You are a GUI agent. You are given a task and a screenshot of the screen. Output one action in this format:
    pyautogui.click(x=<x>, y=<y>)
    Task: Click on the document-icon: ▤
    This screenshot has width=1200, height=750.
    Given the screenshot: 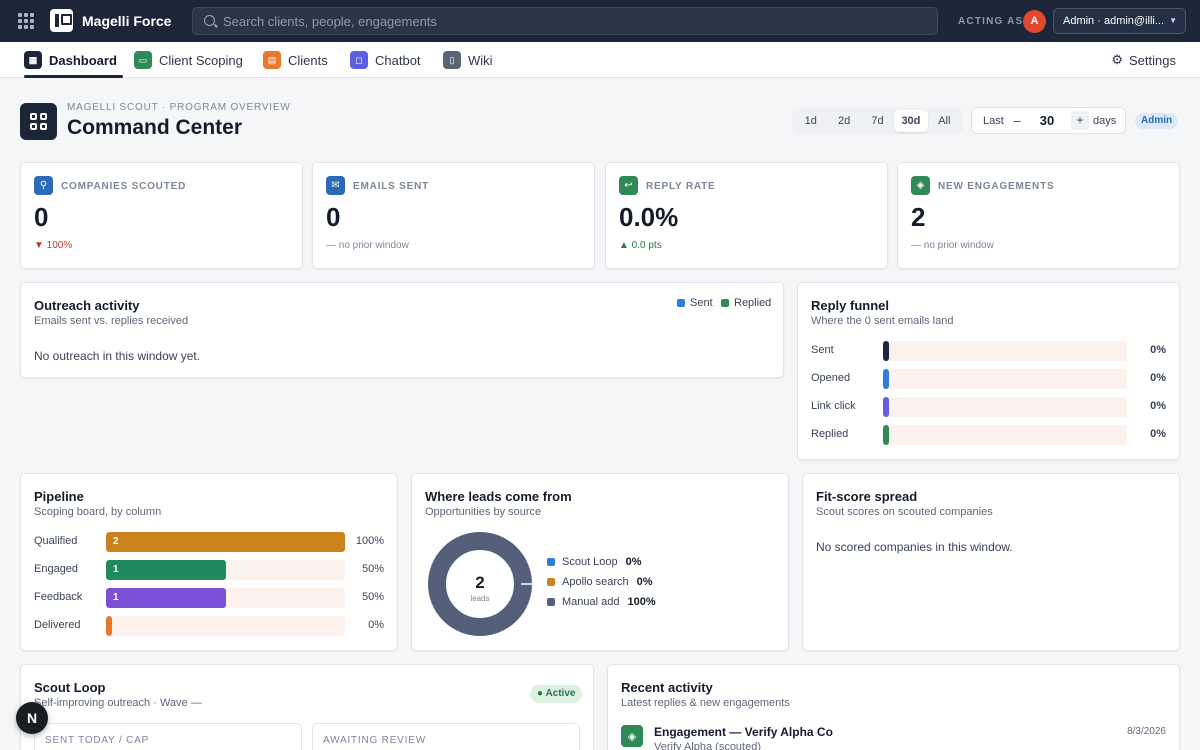 What is the action you would take?
    pyautogui.click(x=272, y=60)
    